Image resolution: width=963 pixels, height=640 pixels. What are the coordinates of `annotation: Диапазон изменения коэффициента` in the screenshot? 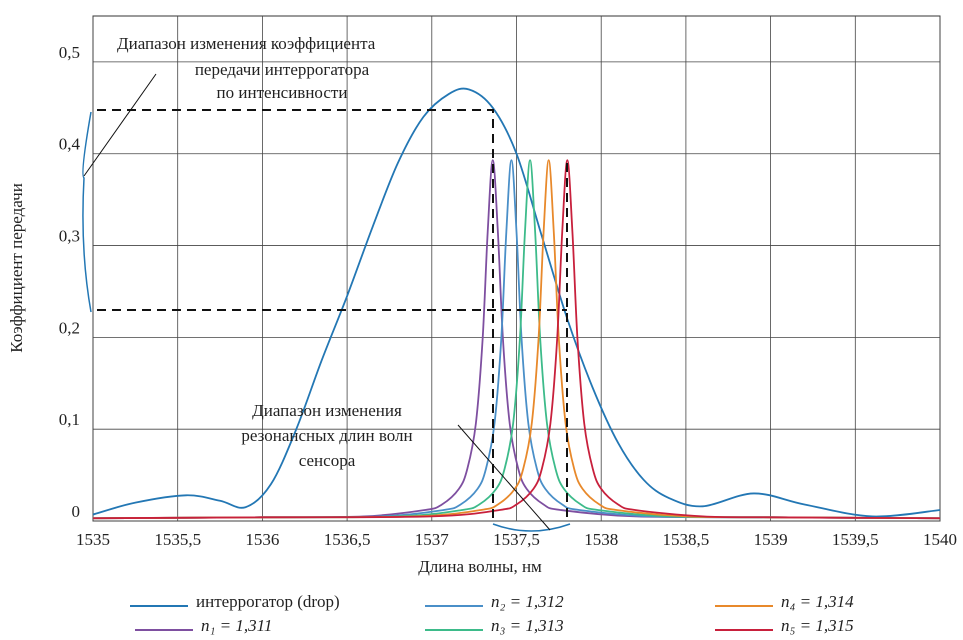 It's located at (246, 43).